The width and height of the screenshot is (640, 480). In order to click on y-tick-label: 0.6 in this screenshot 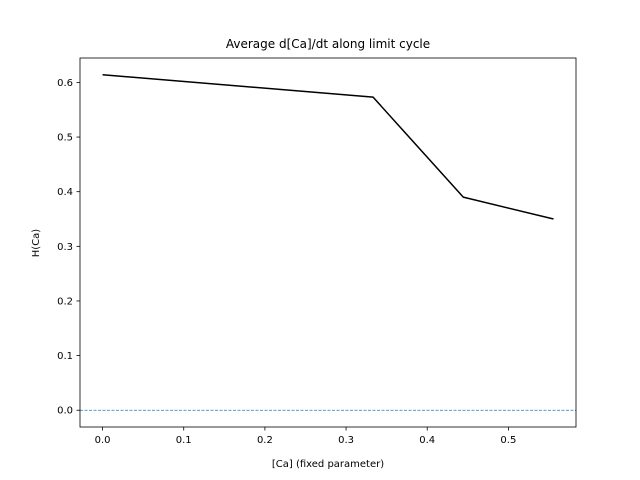, I will do `click(65, 83)`.